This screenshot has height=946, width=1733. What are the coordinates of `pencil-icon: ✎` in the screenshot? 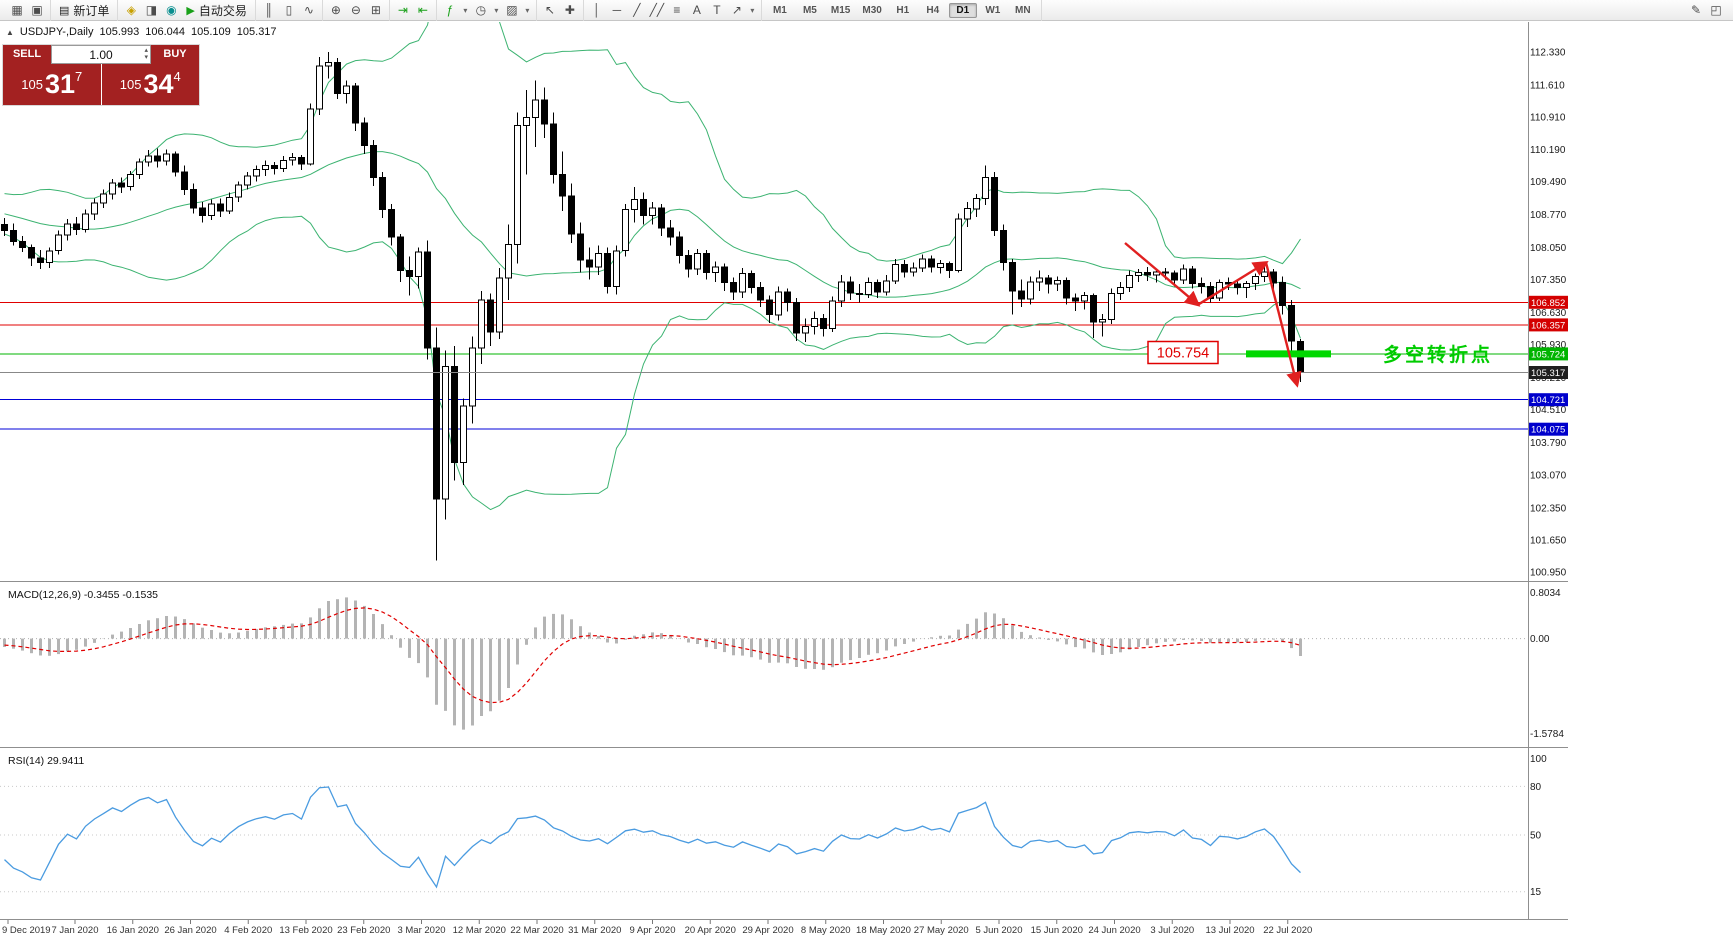 It's located at (1696, 9).